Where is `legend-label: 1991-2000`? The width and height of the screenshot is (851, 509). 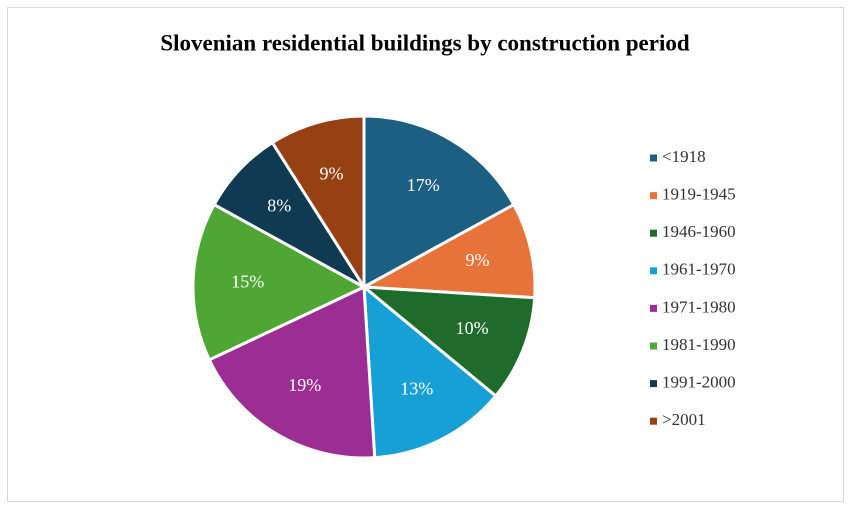 legend-label: 1991-2000 is located at coordinates (699, 382).